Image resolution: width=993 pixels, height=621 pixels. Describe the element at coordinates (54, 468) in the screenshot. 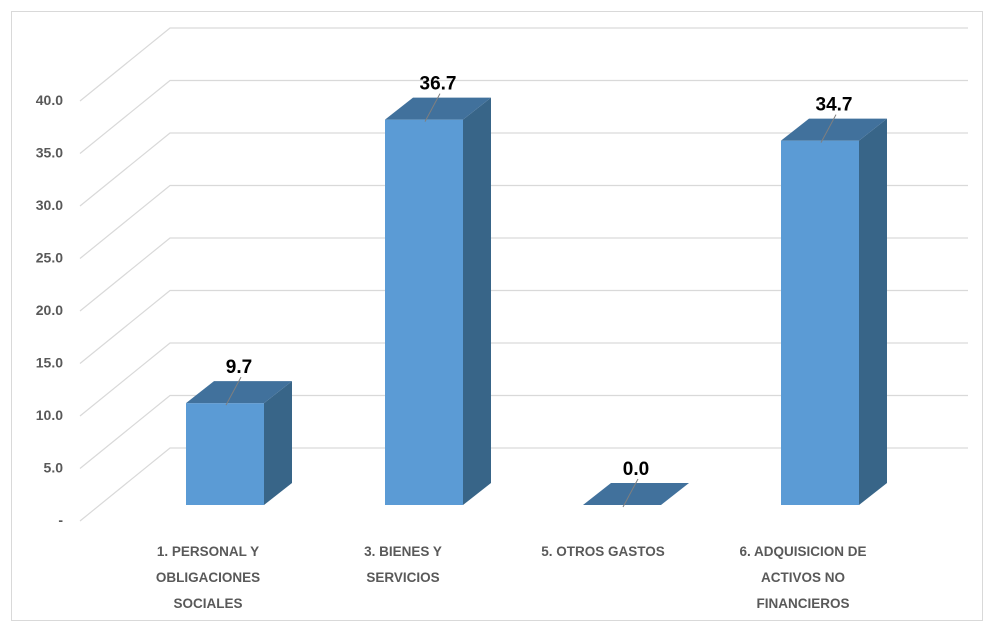

I see `y-tick-label: 5.0` at that location.